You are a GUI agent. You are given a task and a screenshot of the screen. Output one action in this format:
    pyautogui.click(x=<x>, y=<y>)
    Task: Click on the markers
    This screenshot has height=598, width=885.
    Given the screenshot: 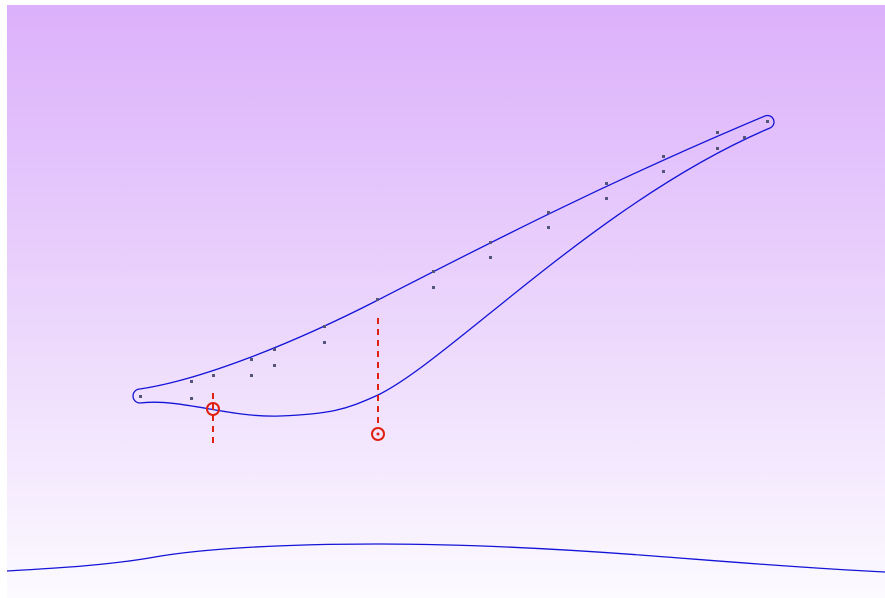 What is the action you would take?
    pyautogui.click(x=295, y=380)
    